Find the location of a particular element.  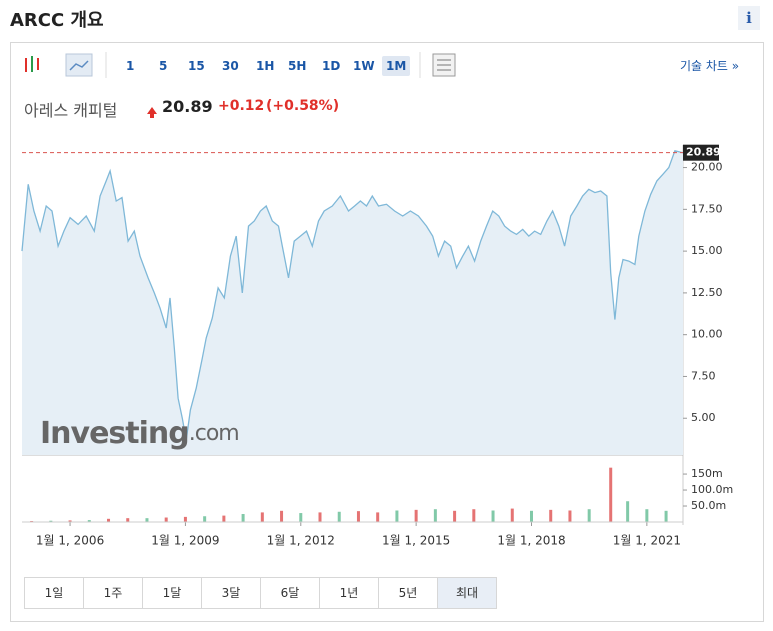

up-arrow is located at coordinates (152, 112).